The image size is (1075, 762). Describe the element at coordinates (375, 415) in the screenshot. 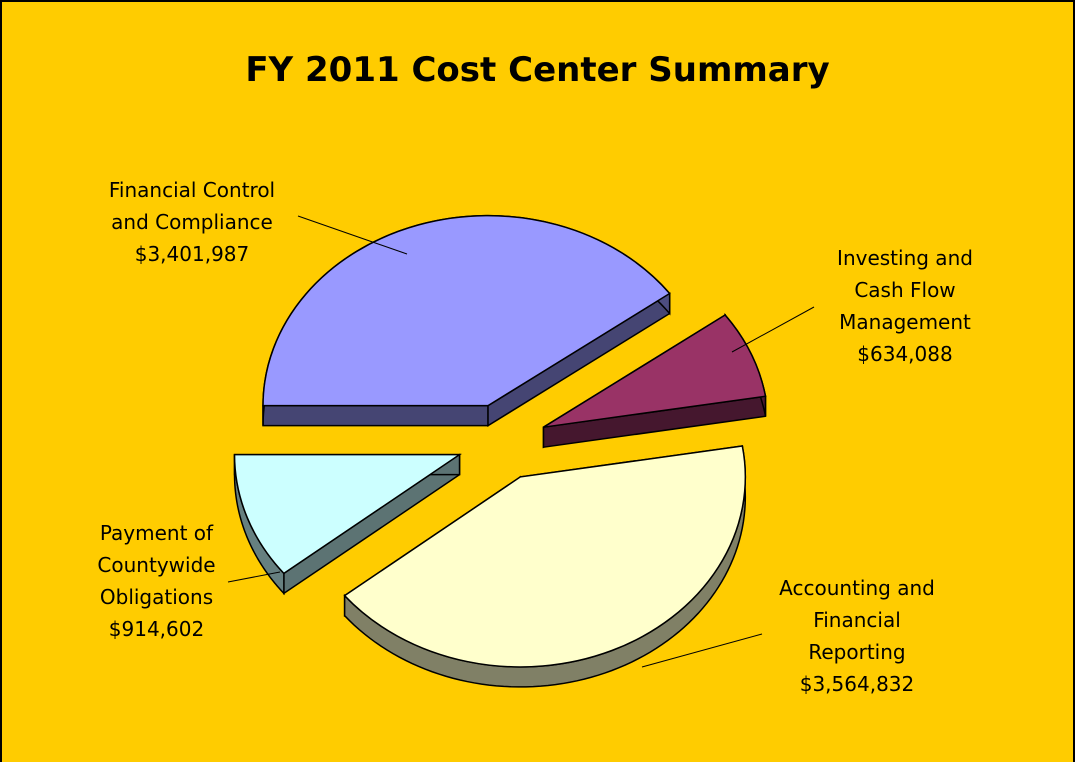

I see `slice-face` at that location.